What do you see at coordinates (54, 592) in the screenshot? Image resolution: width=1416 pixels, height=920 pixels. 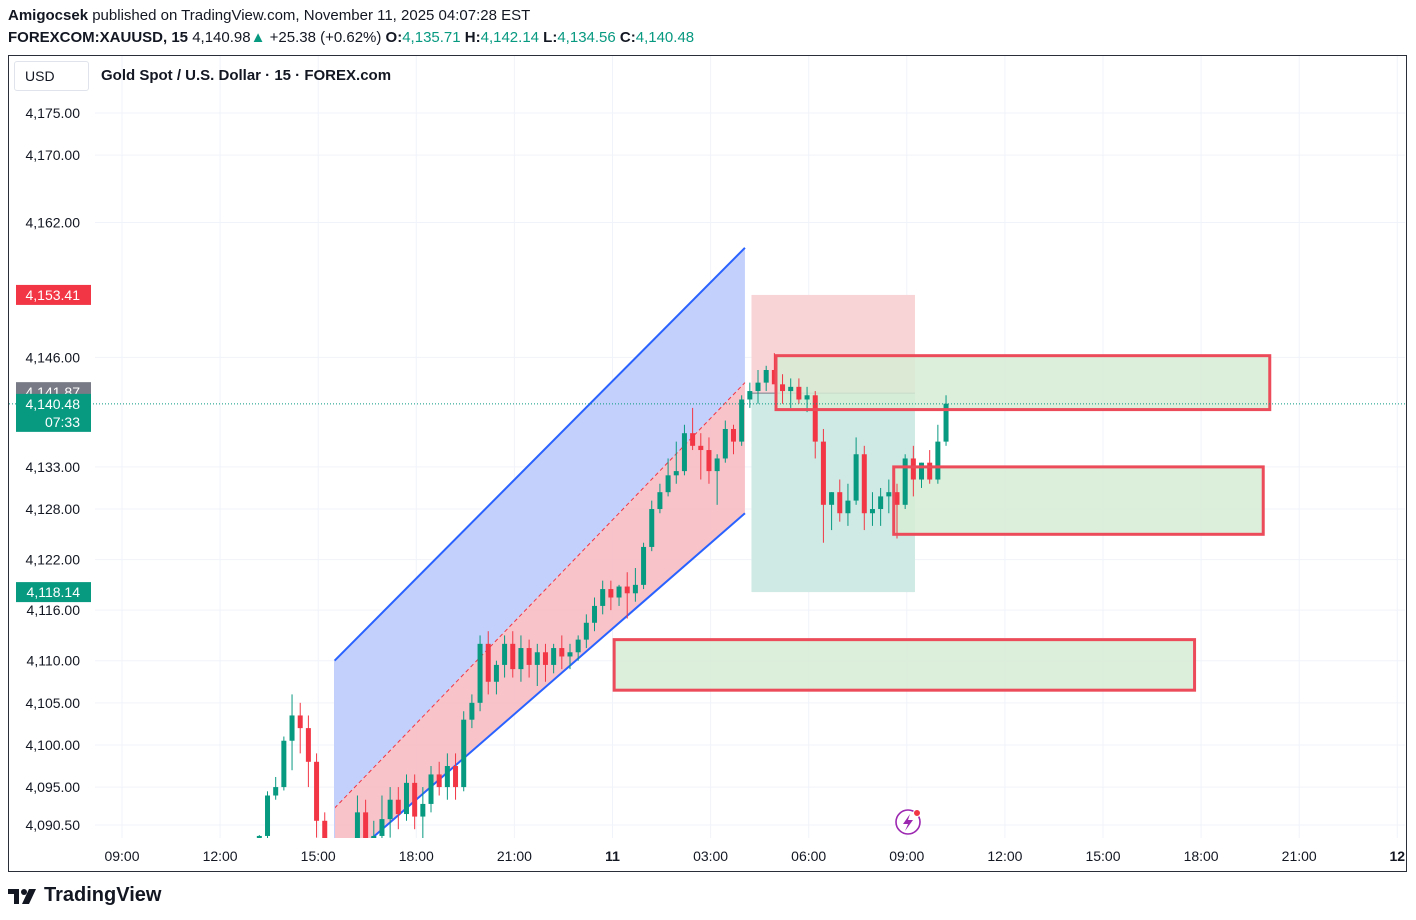 I see `price-tag-label: 4,118.14` at bounding box center [54, 592].